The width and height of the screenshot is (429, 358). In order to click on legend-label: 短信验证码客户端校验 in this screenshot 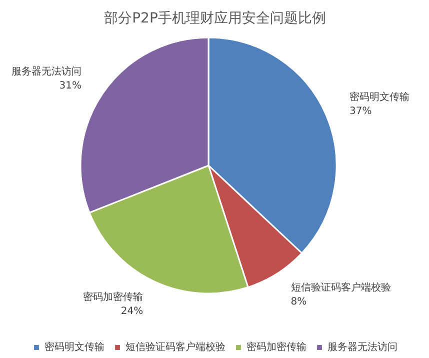, I will do `click(176, 347)`.